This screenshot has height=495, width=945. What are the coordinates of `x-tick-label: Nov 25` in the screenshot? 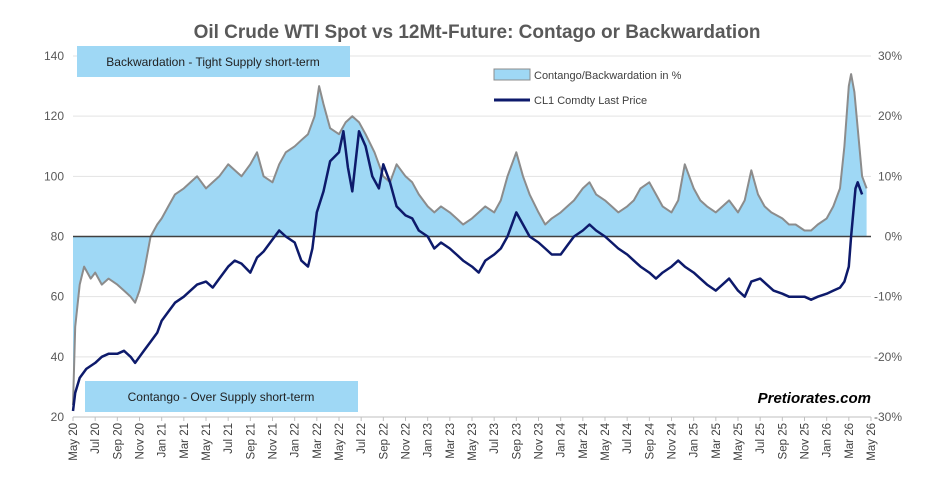 It's located at (806, 441).